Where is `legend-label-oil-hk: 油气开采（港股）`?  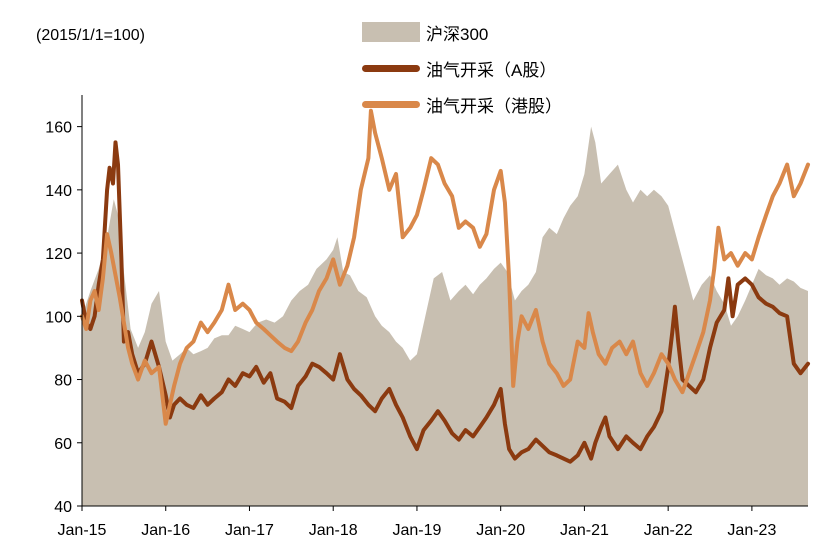
legend-label-oil-hk: 油气开采（港股） is located at coordinates (494, 106).